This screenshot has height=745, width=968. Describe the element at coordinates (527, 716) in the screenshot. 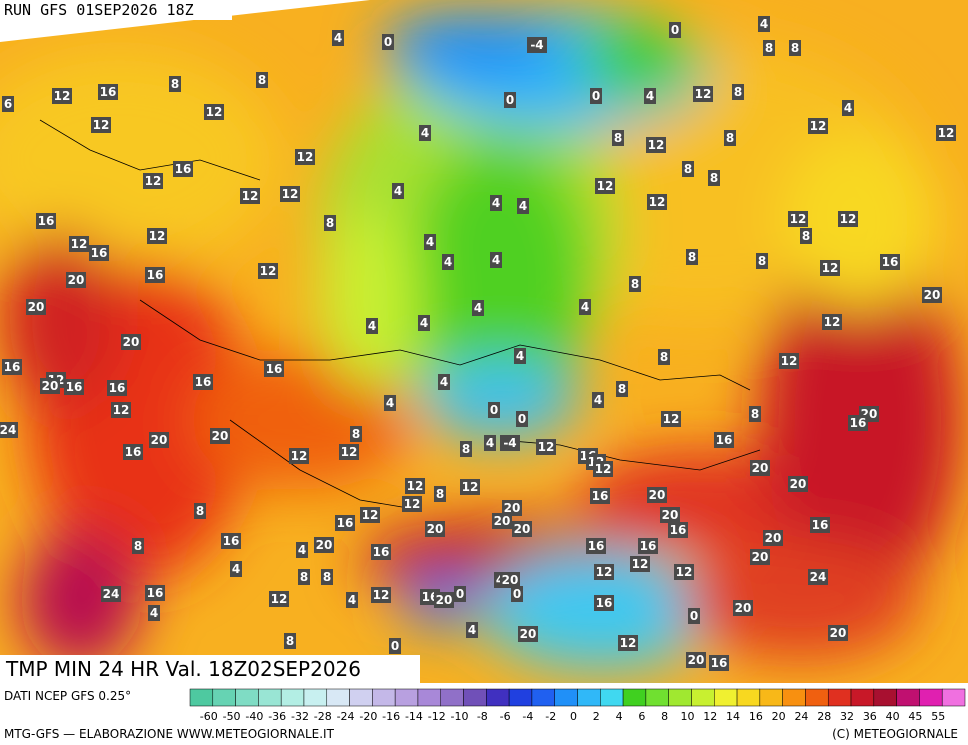

I see `colorbar-tick: -4` at that location.